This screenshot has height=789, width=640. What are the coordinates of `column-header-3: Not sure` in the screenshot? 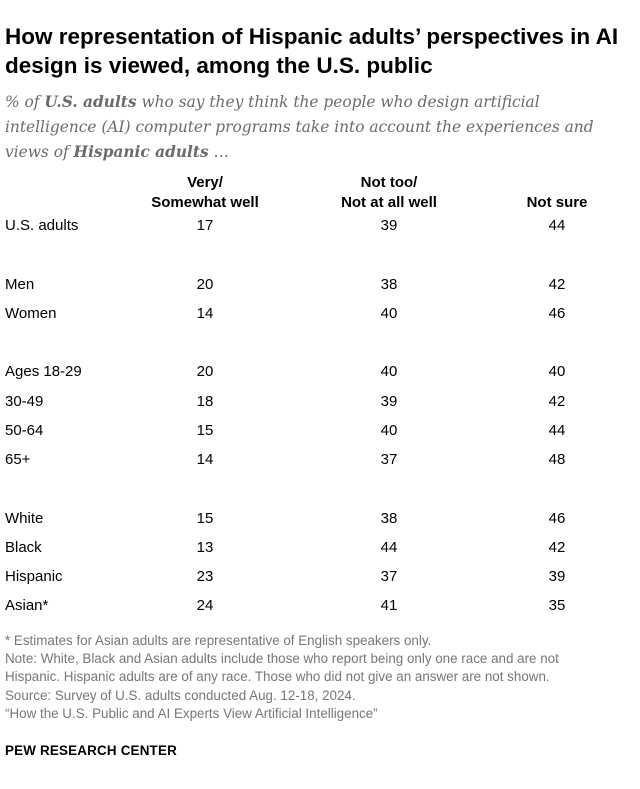 It's located at (556, 193).